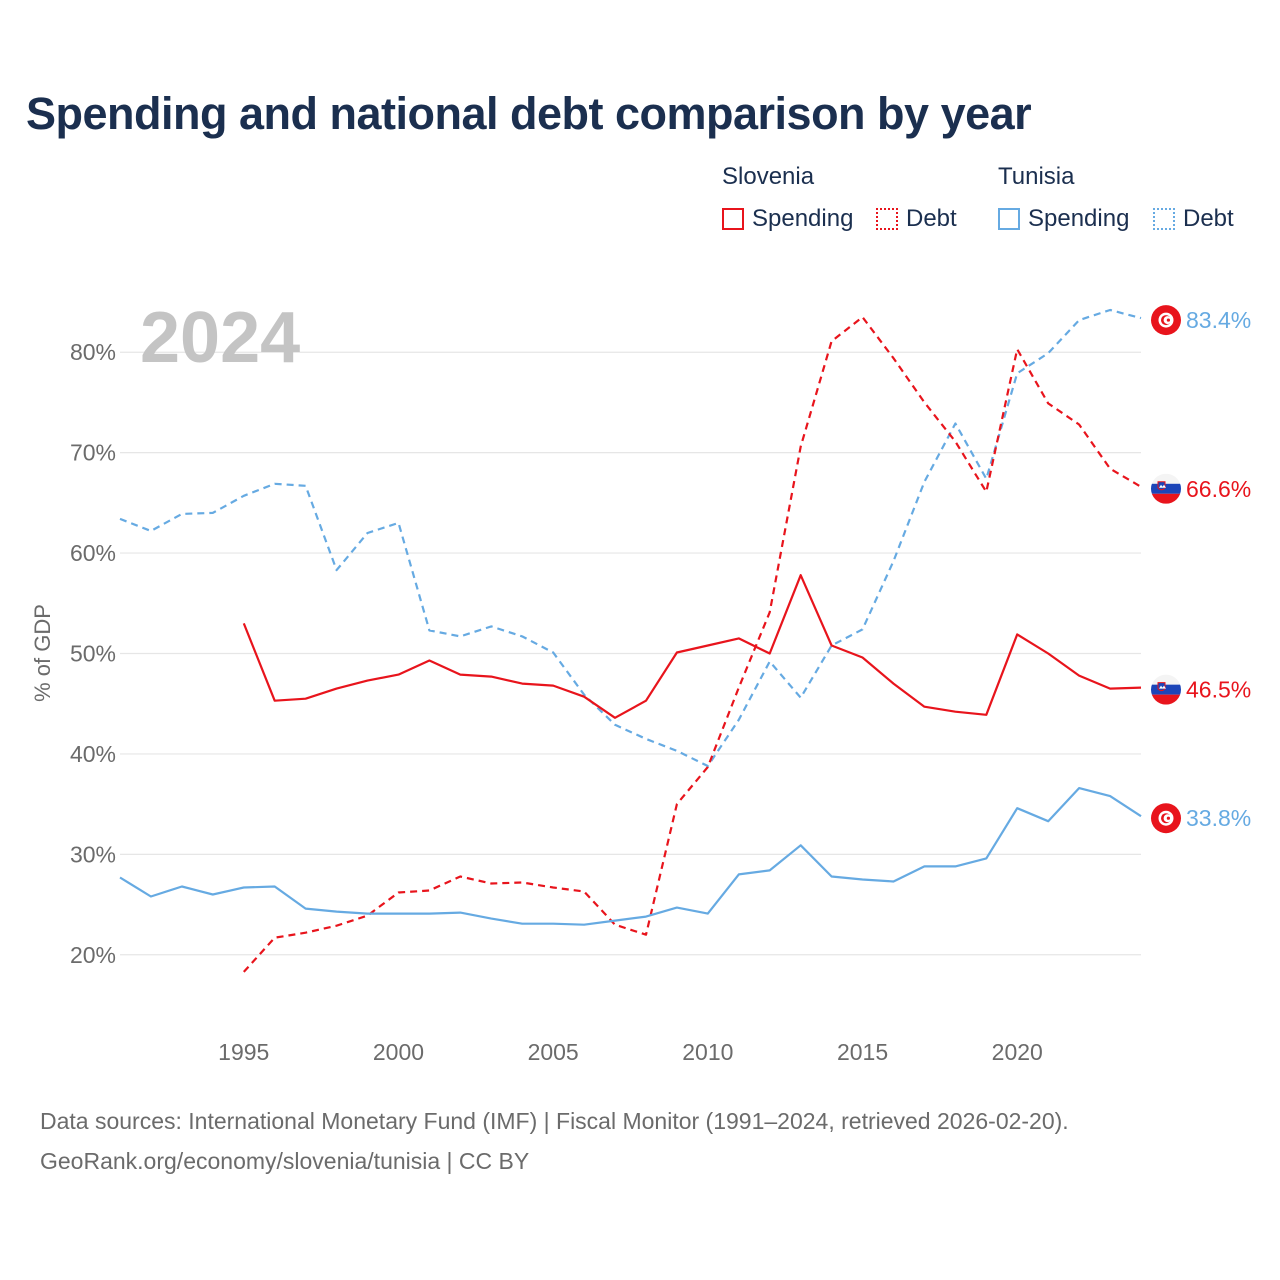  I want to click on legend-item-tunisia-spending: Spending, so click(1063, 219).